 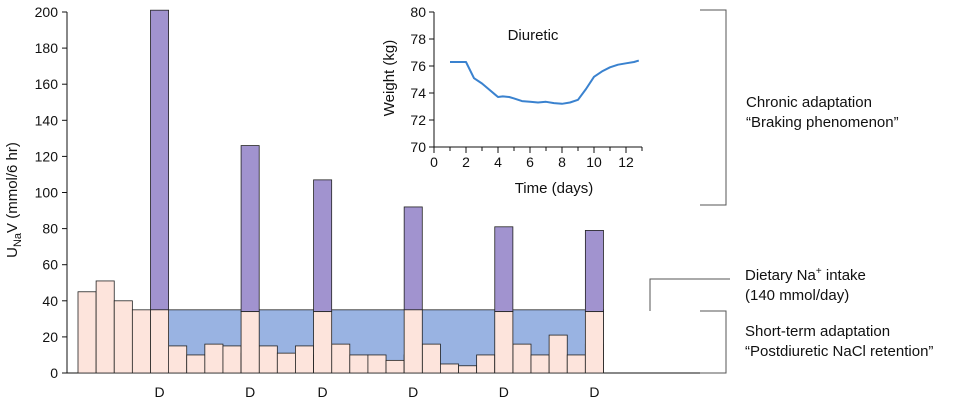 What do you see at coordinates (809, 102) in the screenshot?
I see `chronic-line-1: Chronic adaptation` at bounding box center [809, 102].